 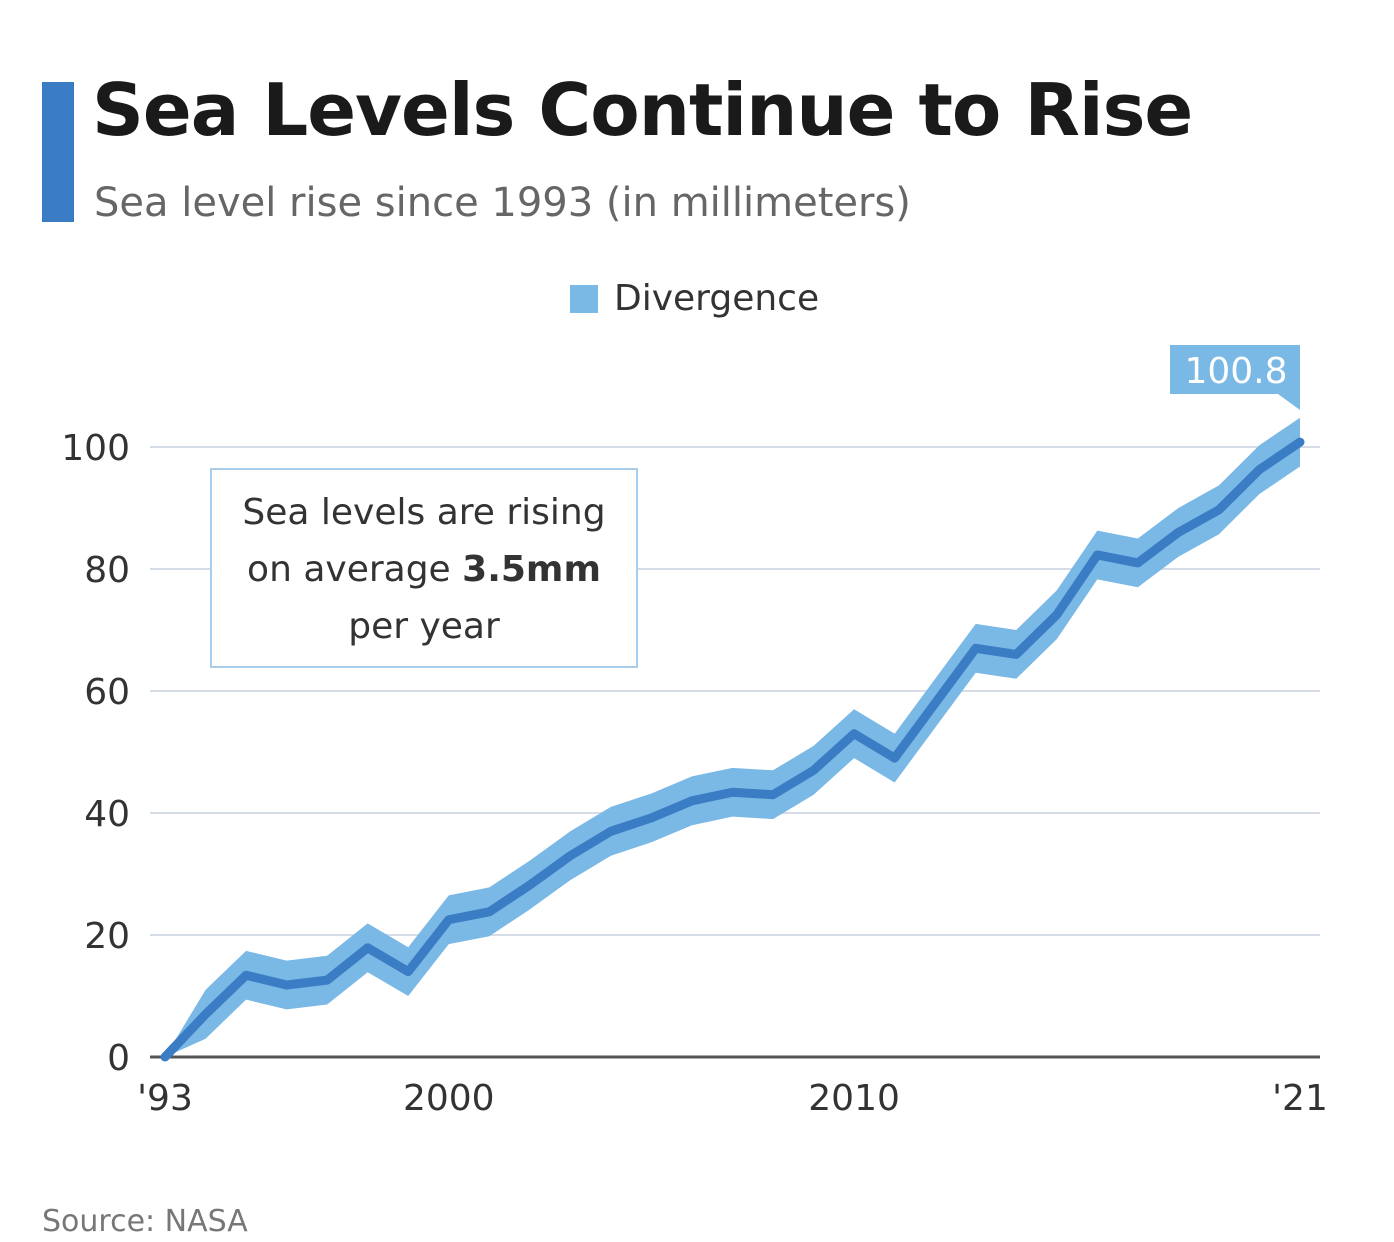 What do you see at coordinates (107, 570) in the screenshot?
I see `y-tick-label: 80` at bounding box center [107, 570].